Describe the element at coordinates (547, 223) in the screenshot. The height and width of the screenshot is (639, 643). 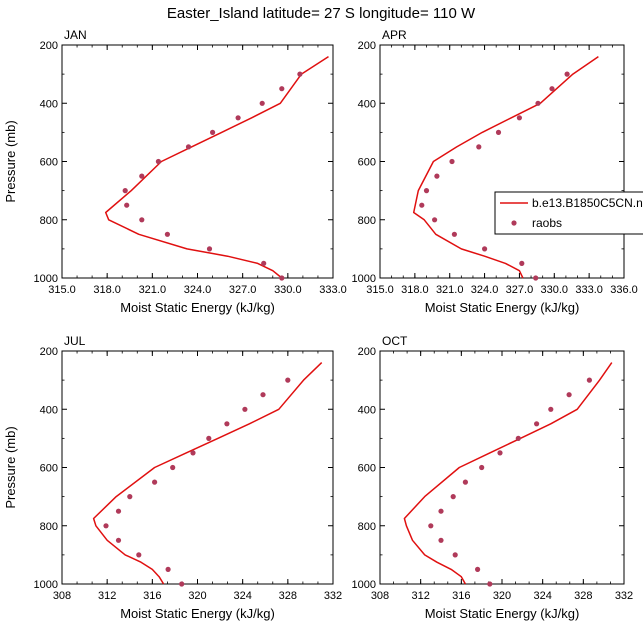
I see `legend-obs-label: raobs` at that location.